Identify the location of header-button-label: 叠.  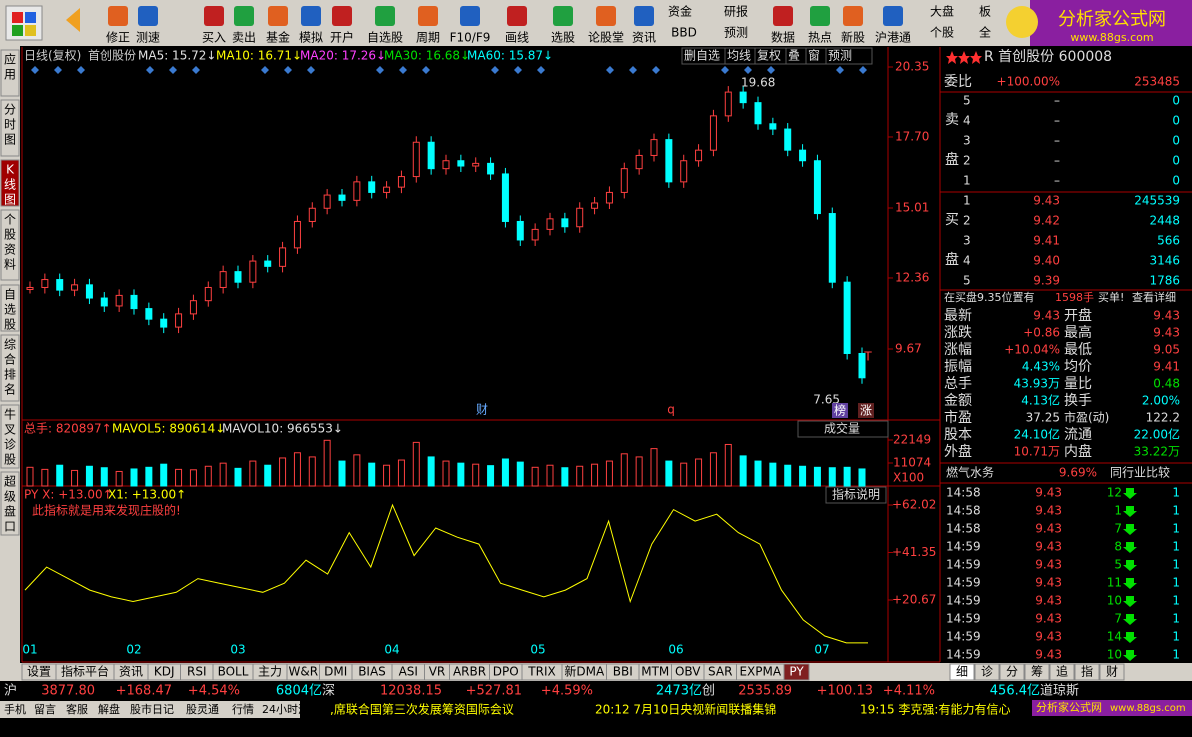
(794, 56).